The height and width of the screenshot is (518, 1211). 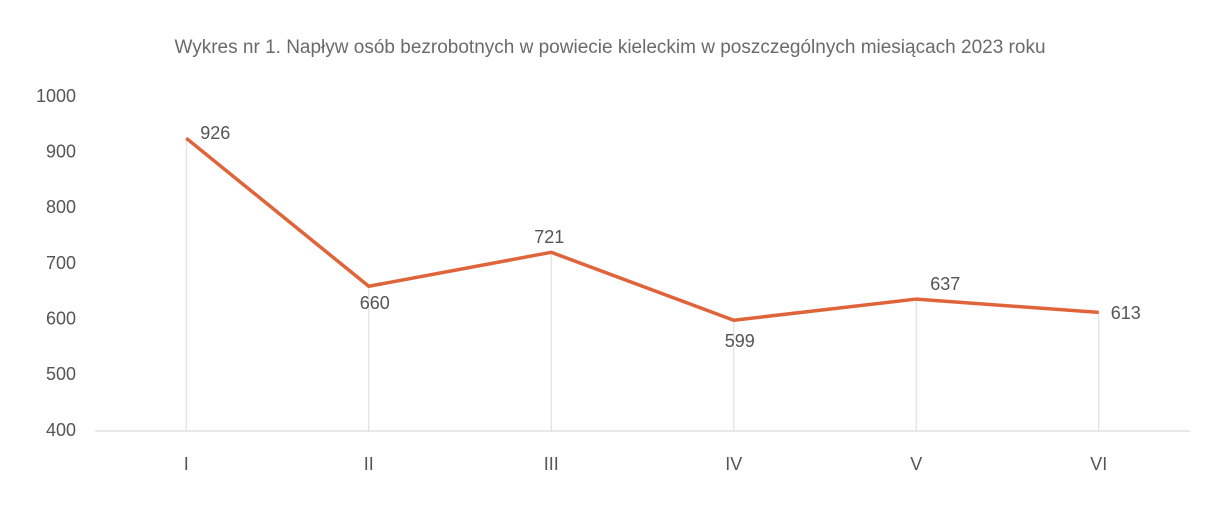 I want to click on x-tick-label: I, so click(x=186, y=464).